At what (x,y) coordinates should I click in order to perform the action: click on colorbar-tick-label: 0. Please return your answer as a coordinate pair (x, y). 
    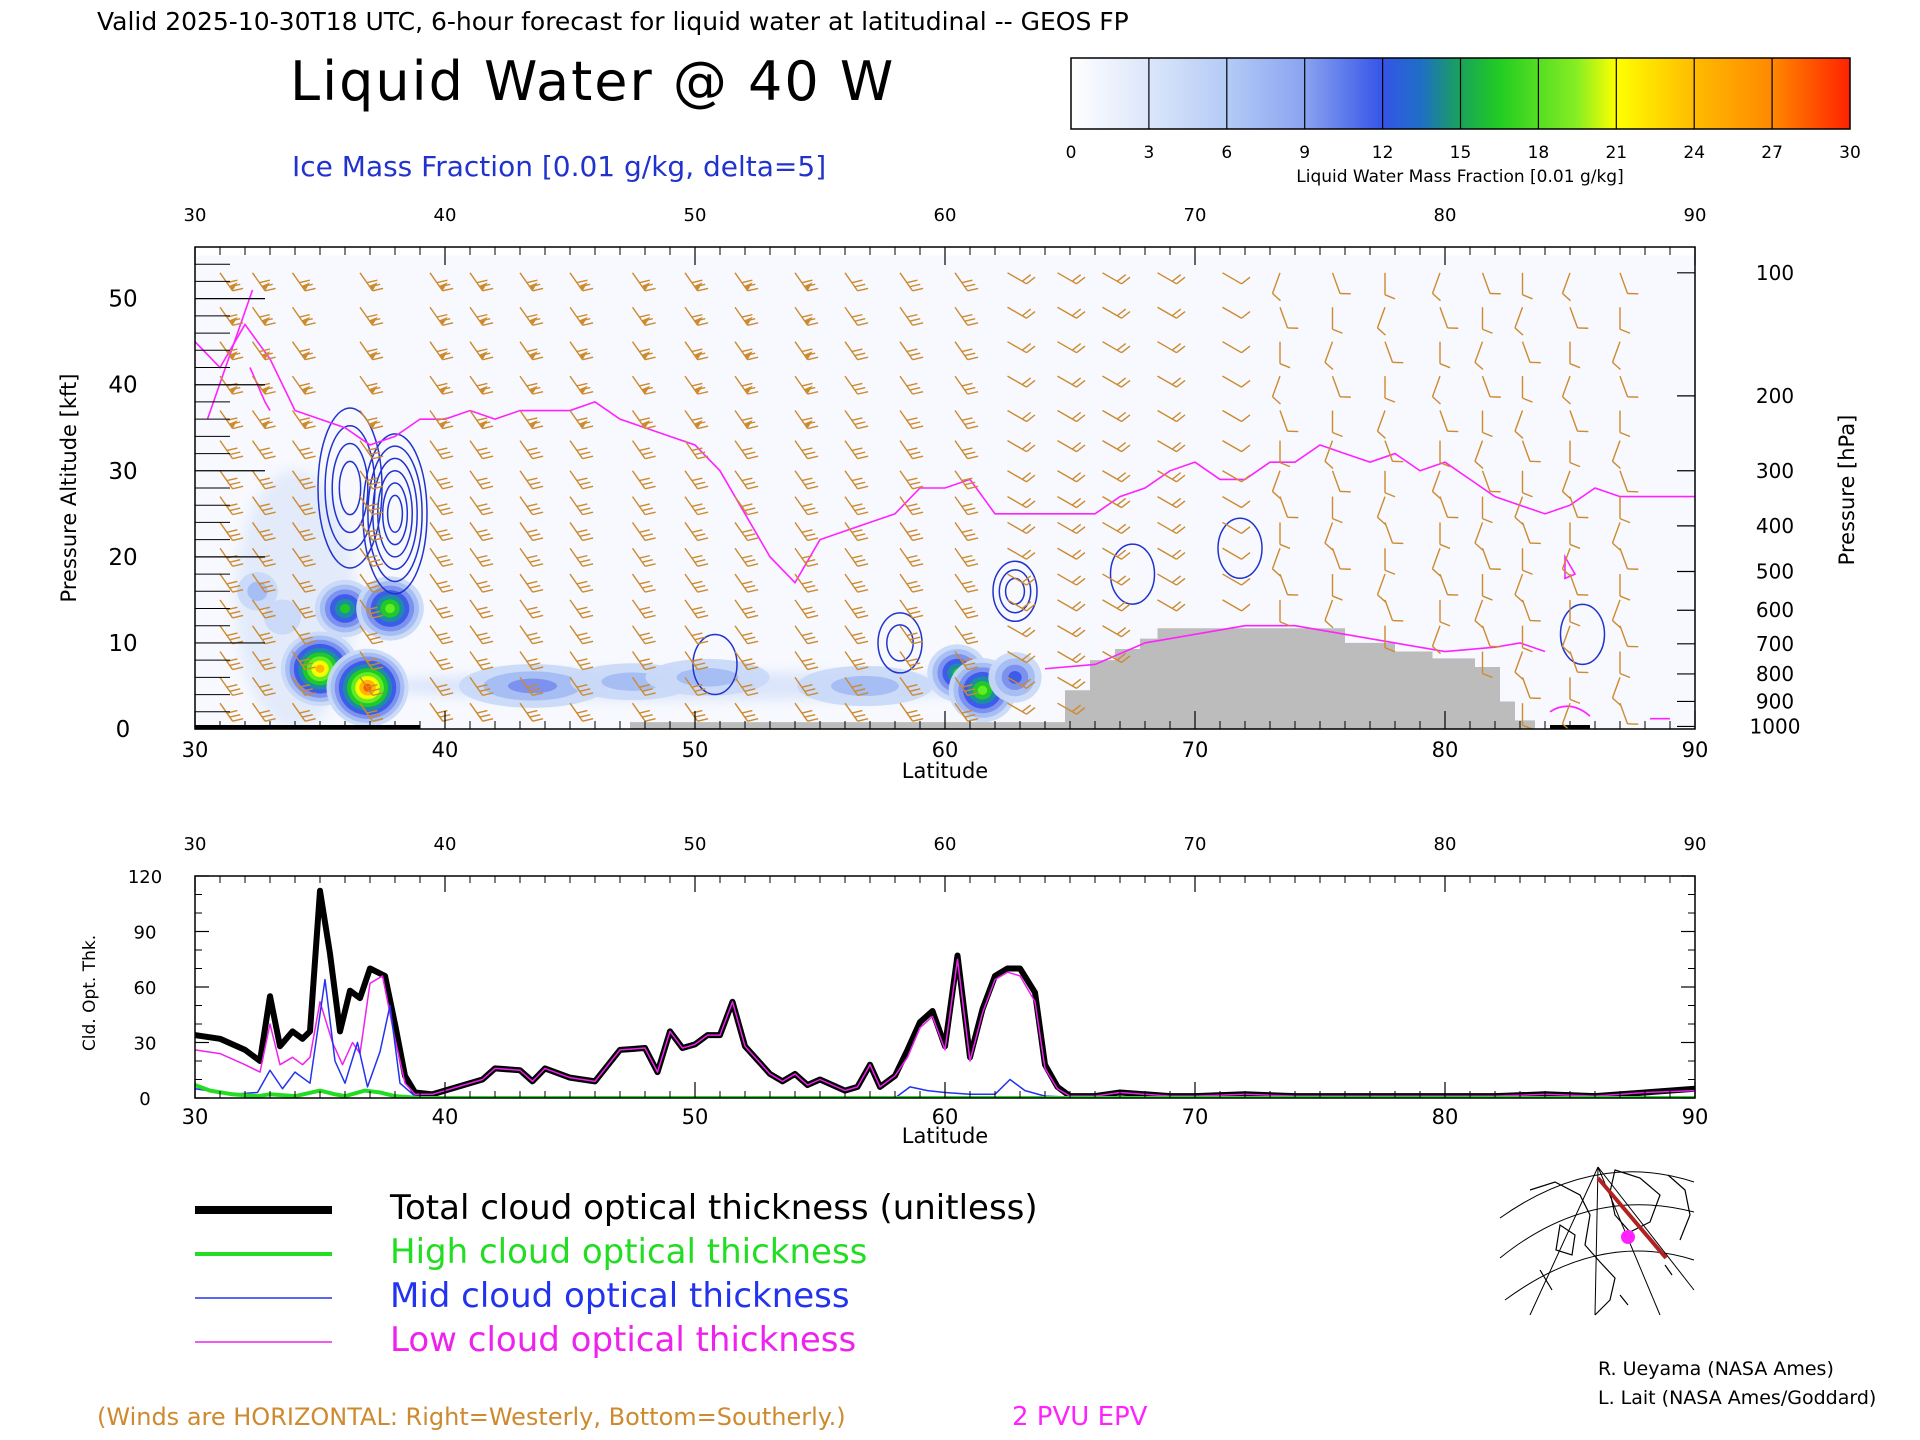
    Looking at the image, I should click on (1071, 153).